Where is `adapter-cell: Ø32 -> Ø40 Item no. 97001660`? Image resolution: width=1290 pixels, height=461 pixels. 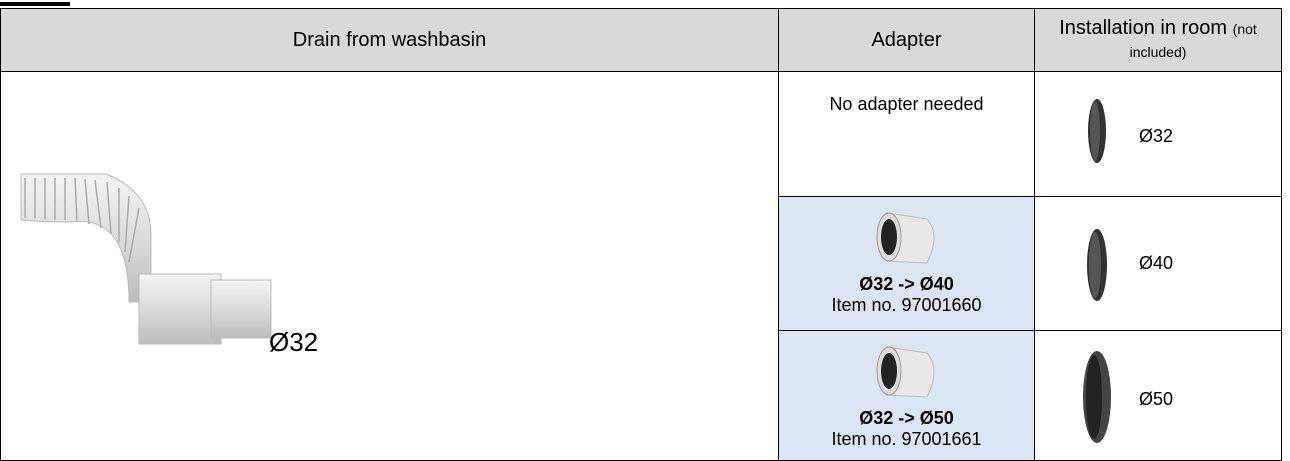
adapter-cell: Ø32 -> Ø40 Item no. 97001660 is located at coordinates (906, 263).